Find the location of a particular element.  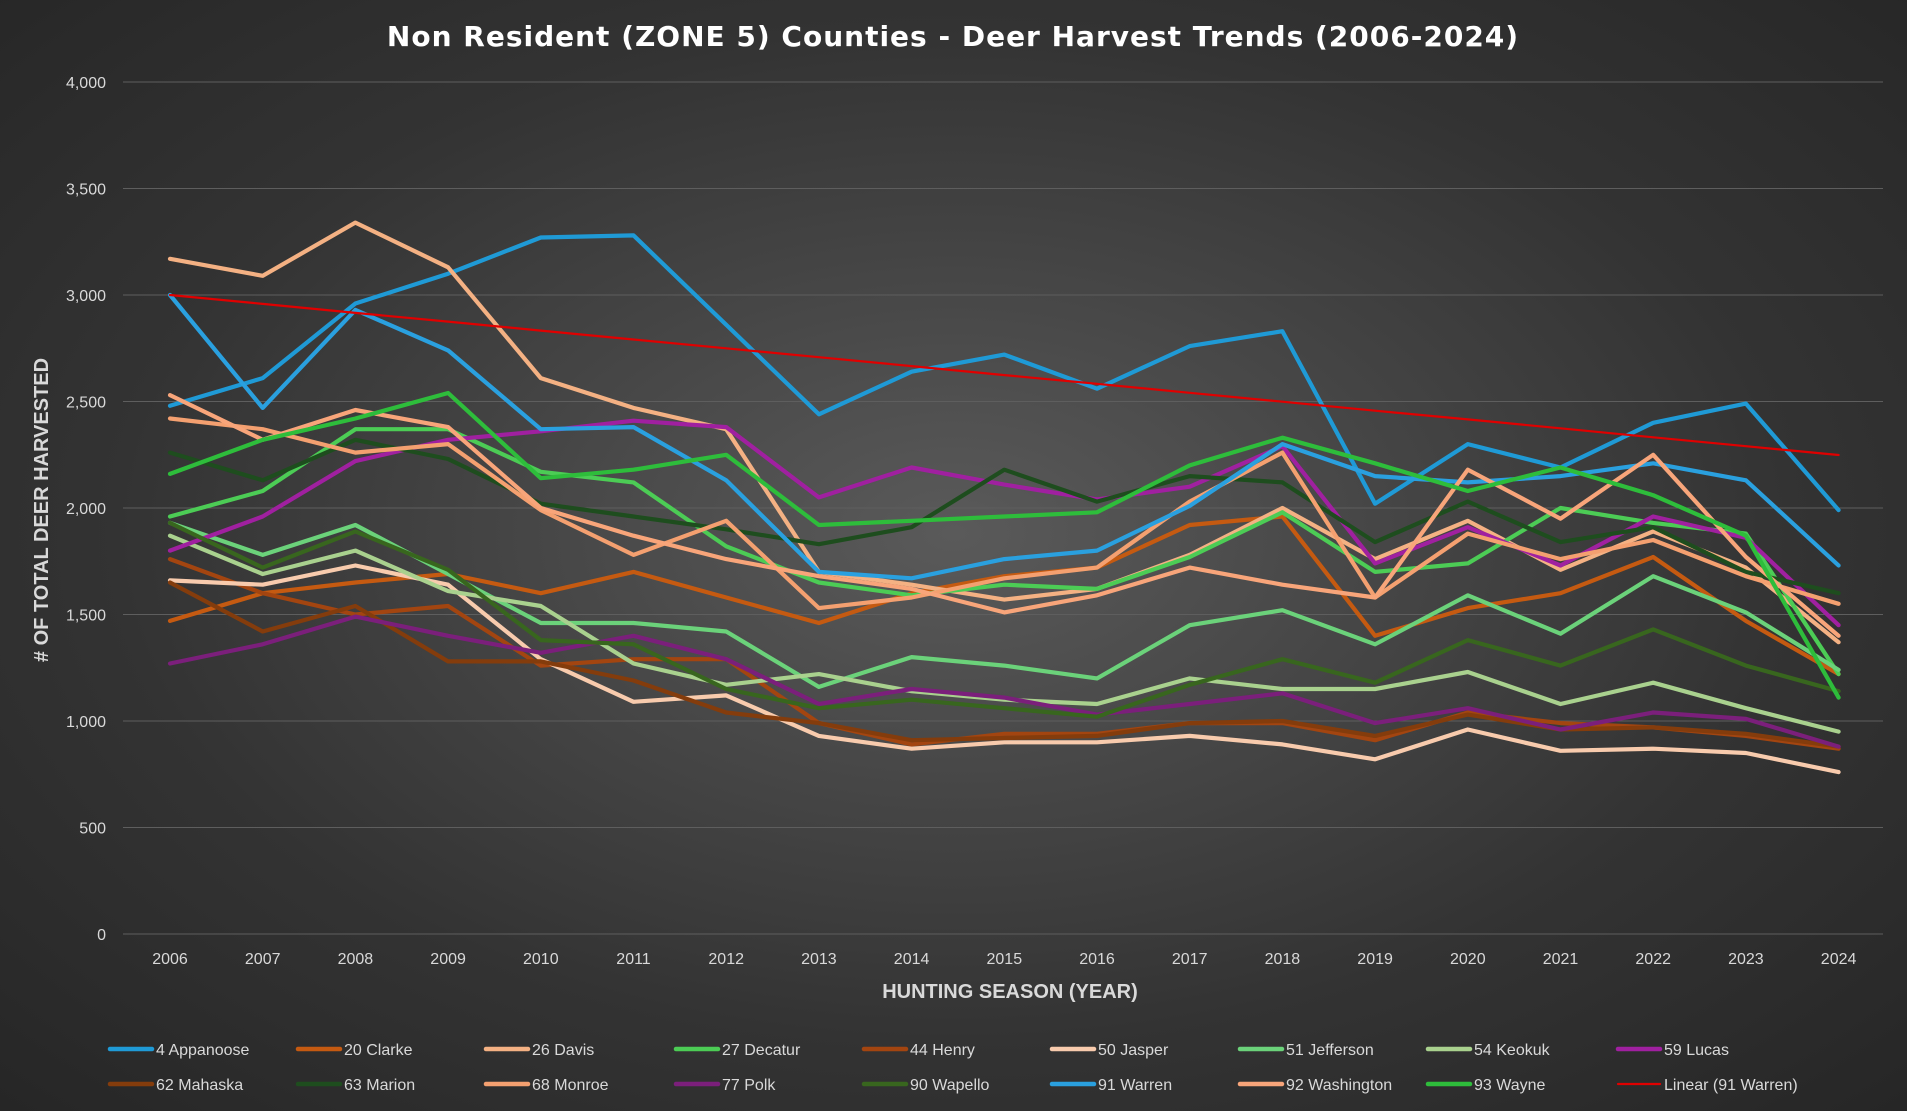

x-tick-label: 2016 is located at coordinates (1097, 959).